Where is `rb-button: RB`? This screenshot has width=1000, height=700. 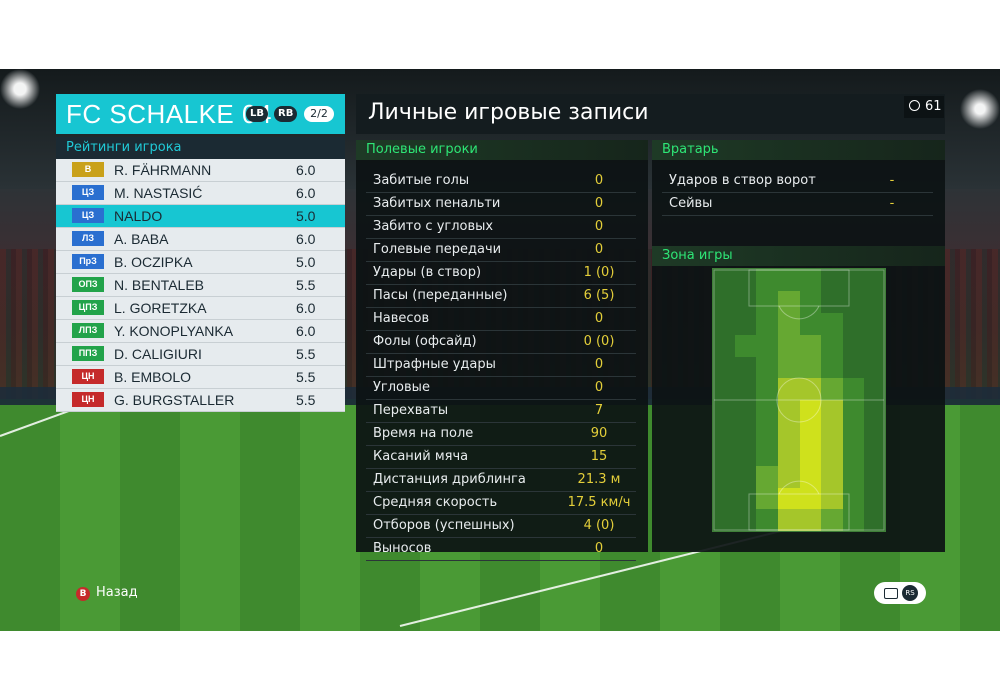
rb-button: RB is located at coordinates (286, 114).